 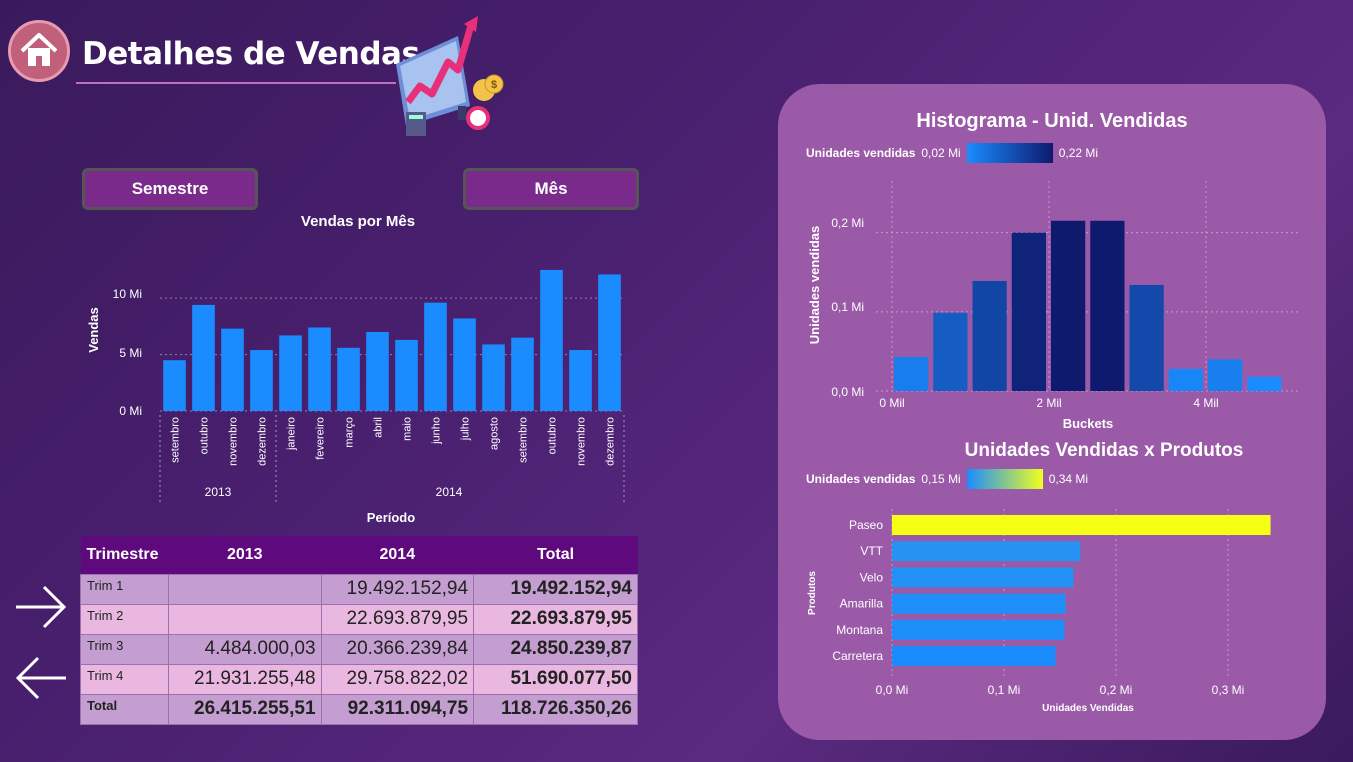 What do you see at coordinates (245, 555) in the screenshot?
I see `table-header: 2013` at bounding box center [245, 555].